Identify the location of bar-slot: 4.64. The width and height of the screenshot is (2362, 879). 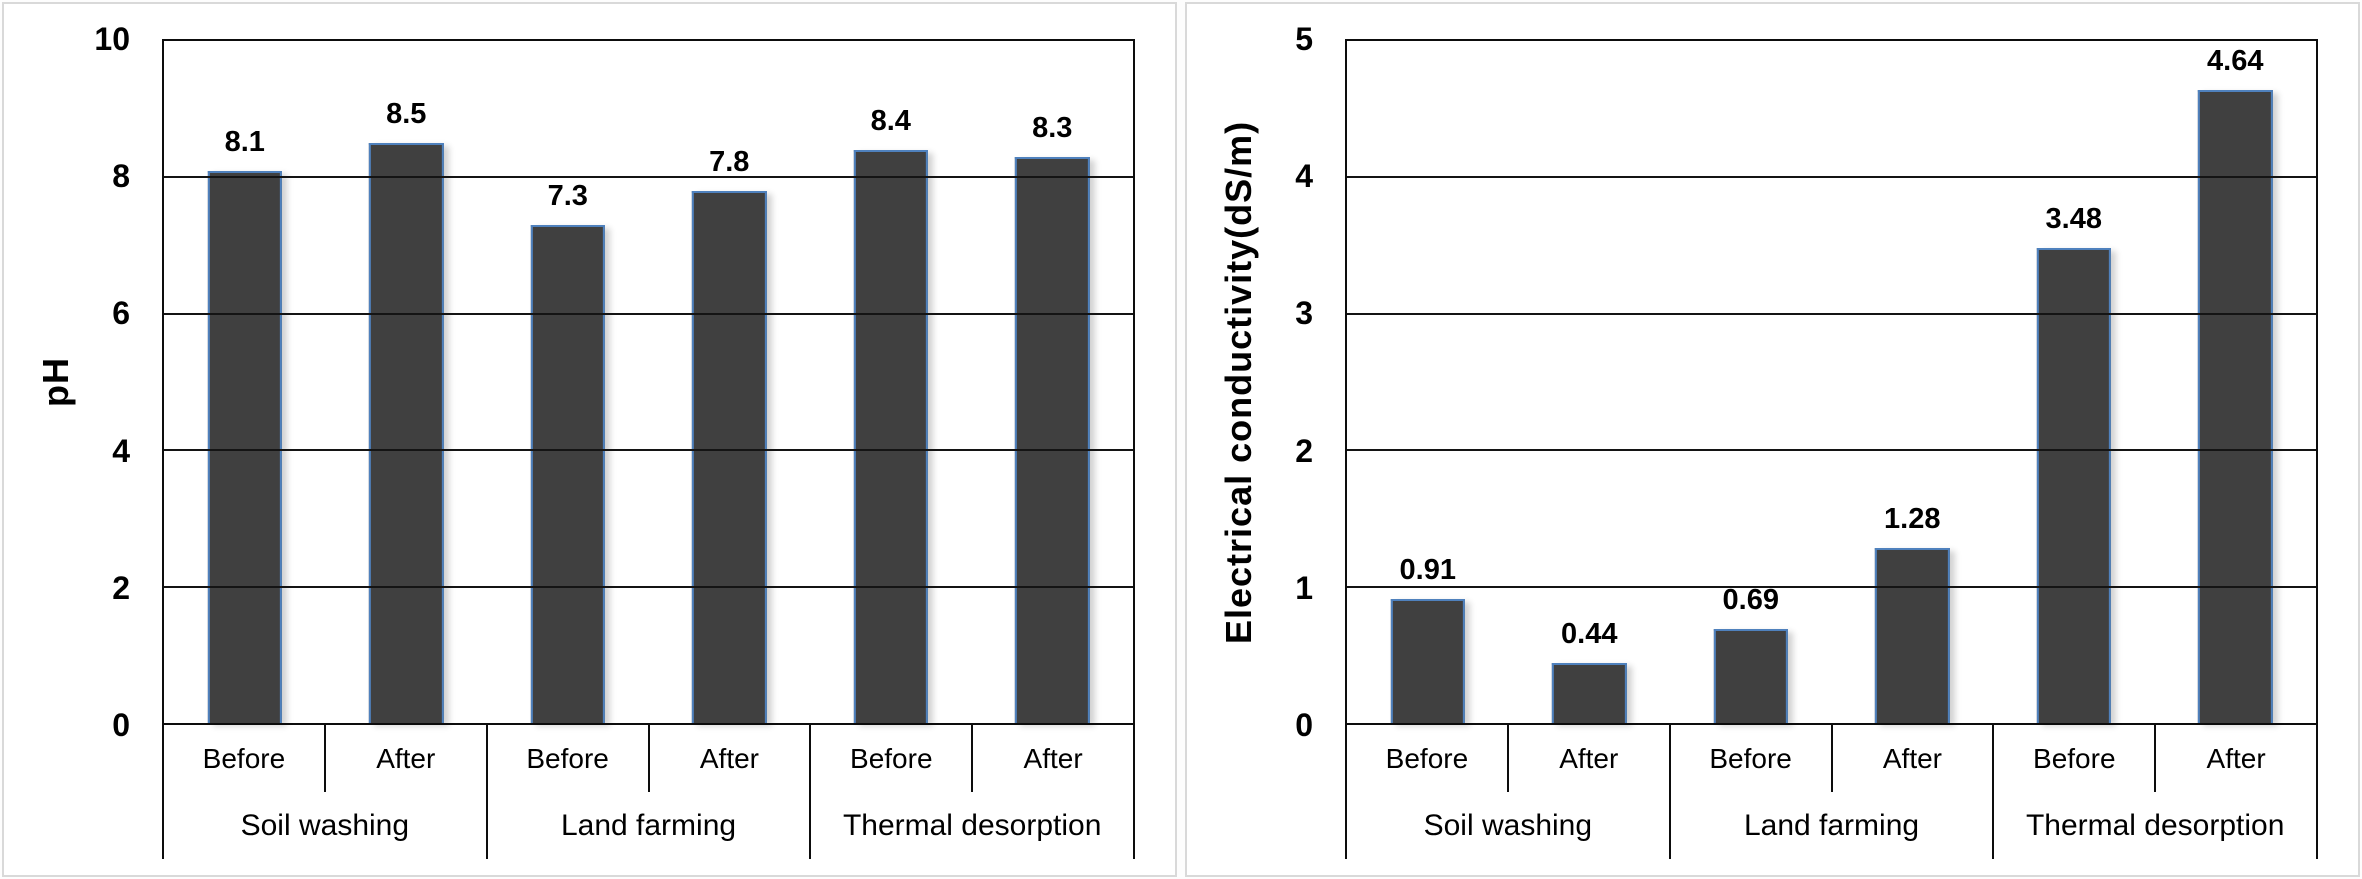
(2236, 382).